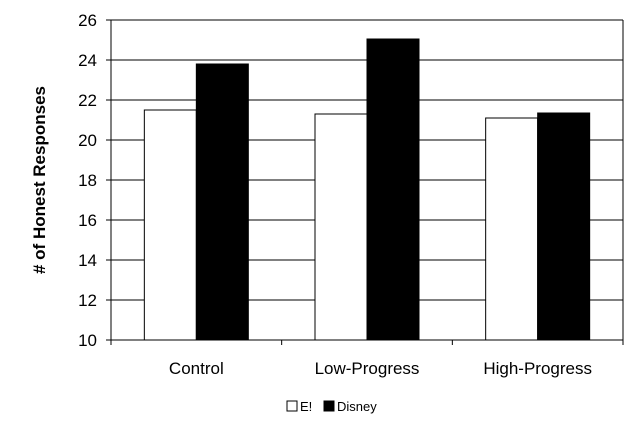 This screenshot has width=642, height=421. I want to click on x-tick-label: High-Progress, so click(537, 368).